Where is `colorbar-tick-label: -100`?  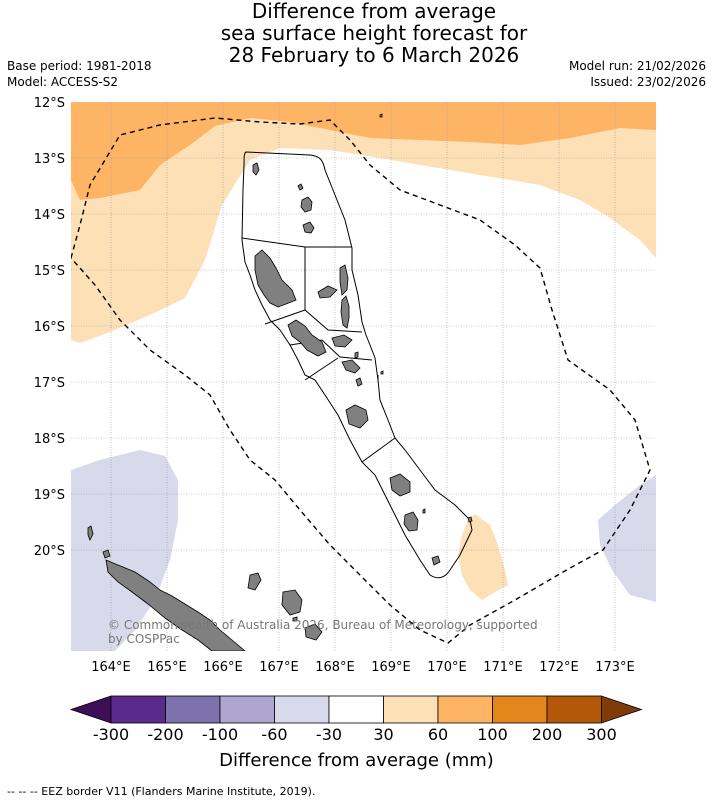
colorbar-tick-label: -100 is located at coordinates (220, 734).